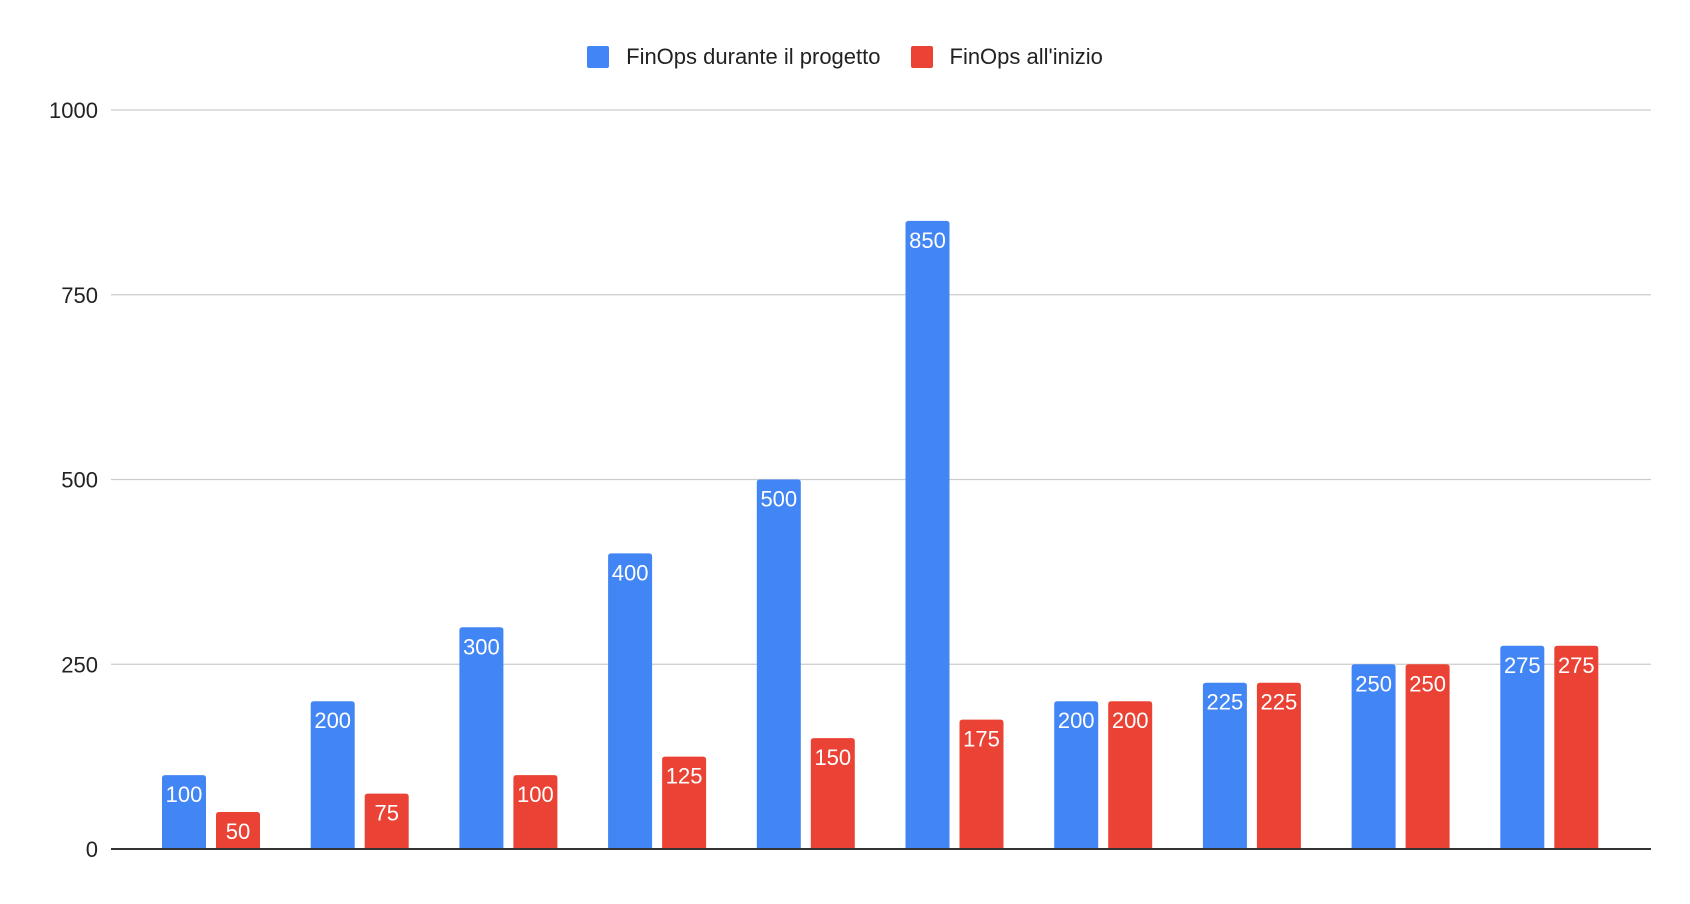 The image size is (1690, 904). What do you see at coordinates (753, 56) in the screenshot?
I see `legend-label: FinOps durante il progetto` at bounding box center [753, 56].